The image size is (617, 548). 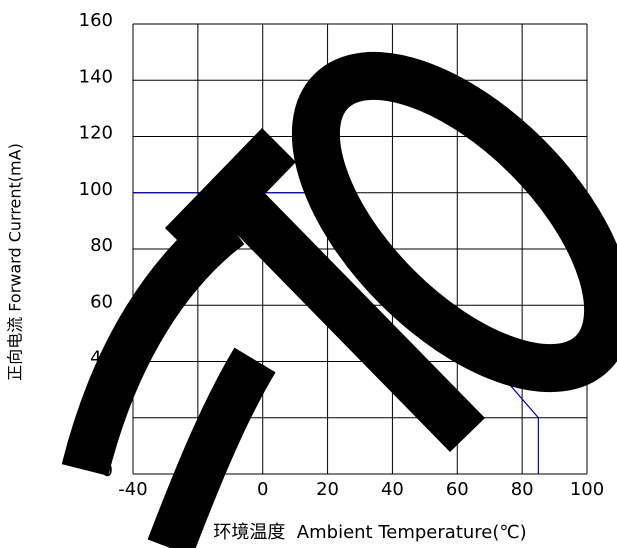 I want to click on x-tick-label: 0, so click(x=262, y=489).